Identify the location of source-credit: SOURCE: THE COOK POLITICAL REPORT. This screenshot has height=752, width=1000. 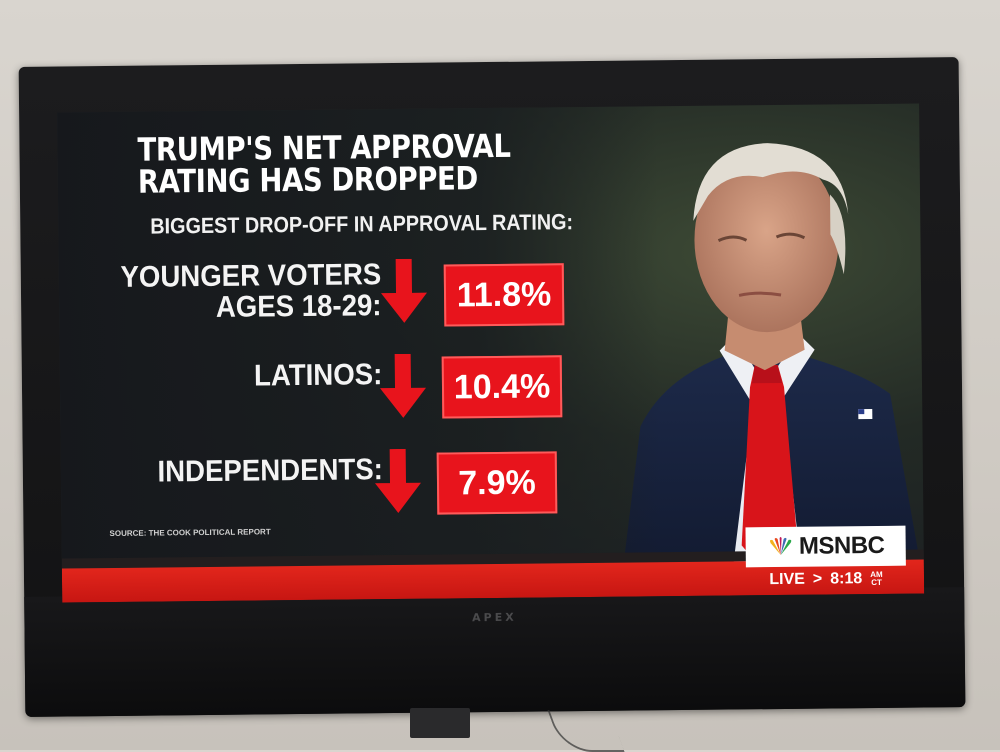
(190, 533).